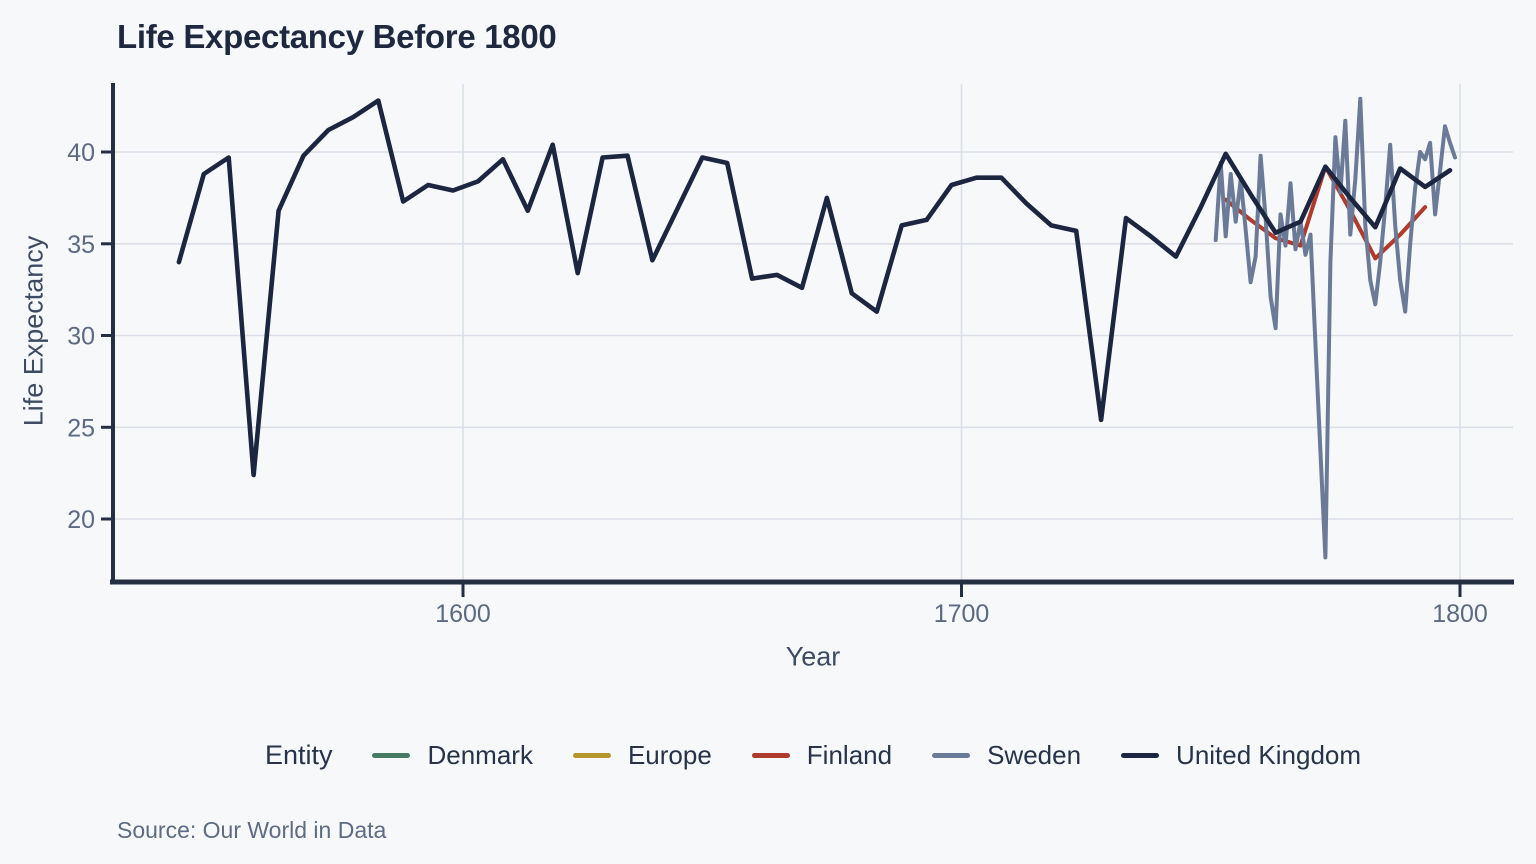 This screenshot has width=1536, height=864. What do you see at coordinates (81, 245) in the screenshot?
I see `y-tick-label: 35` at bounding box center [81, 245].